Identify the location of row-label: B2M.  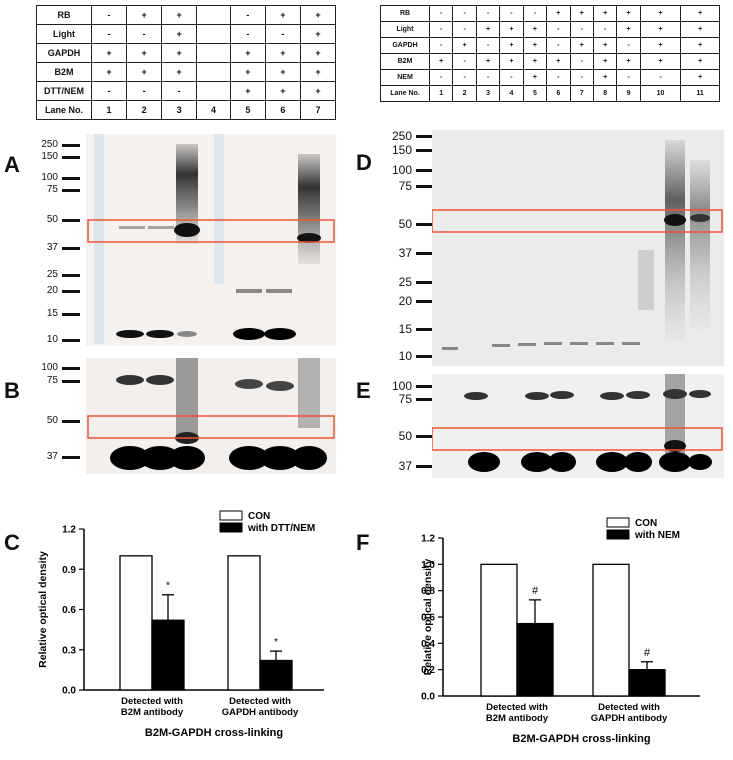
(405, 61).